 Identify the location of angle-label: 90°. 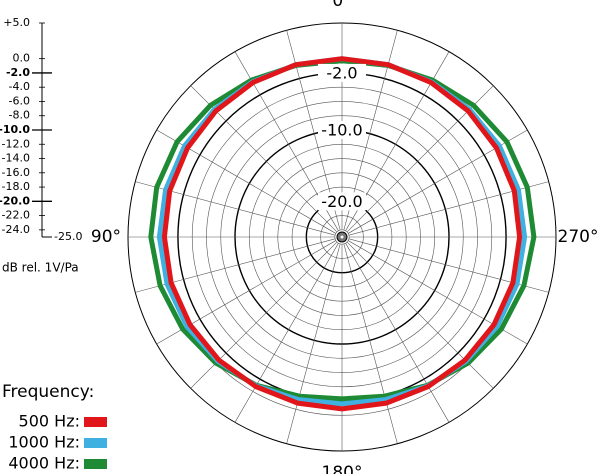
(106, 237).